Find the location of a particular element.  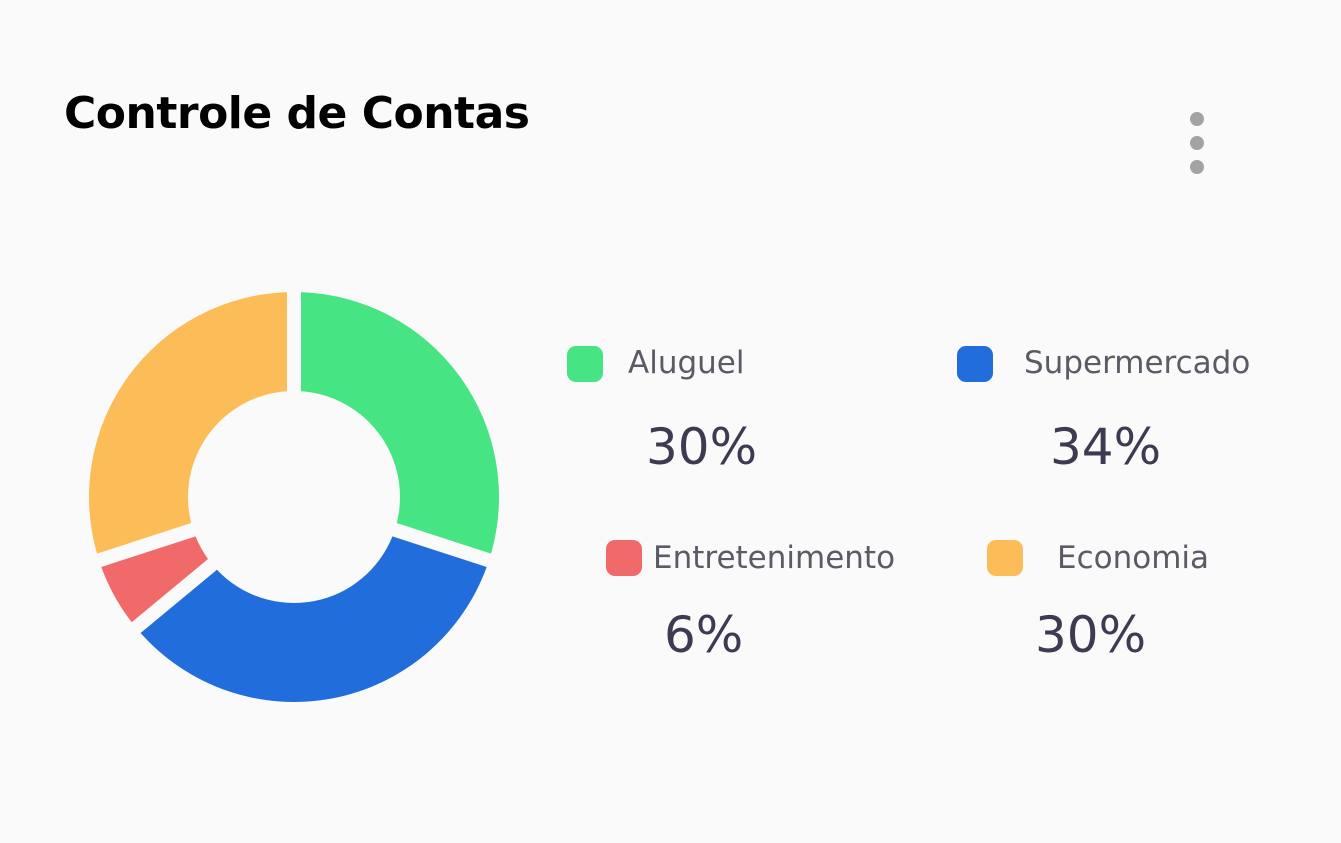

donut-slice-entretenimento is located at coordinates (155, 579).